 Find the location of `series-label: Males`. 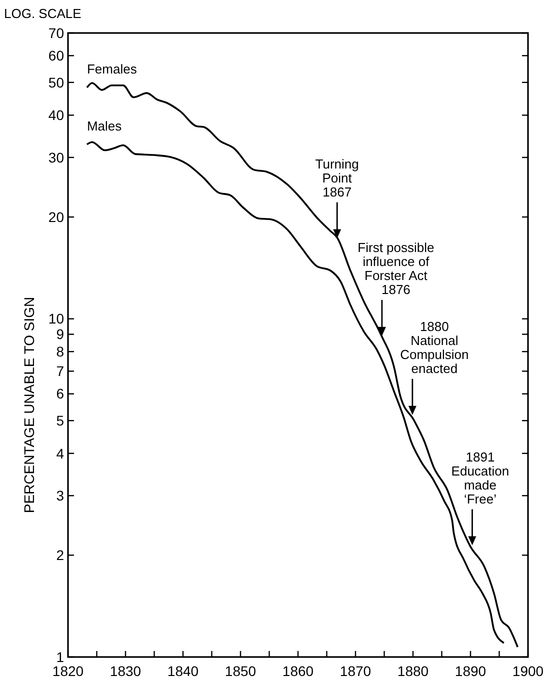

series-label: Males is located at coordinates (104, 126).